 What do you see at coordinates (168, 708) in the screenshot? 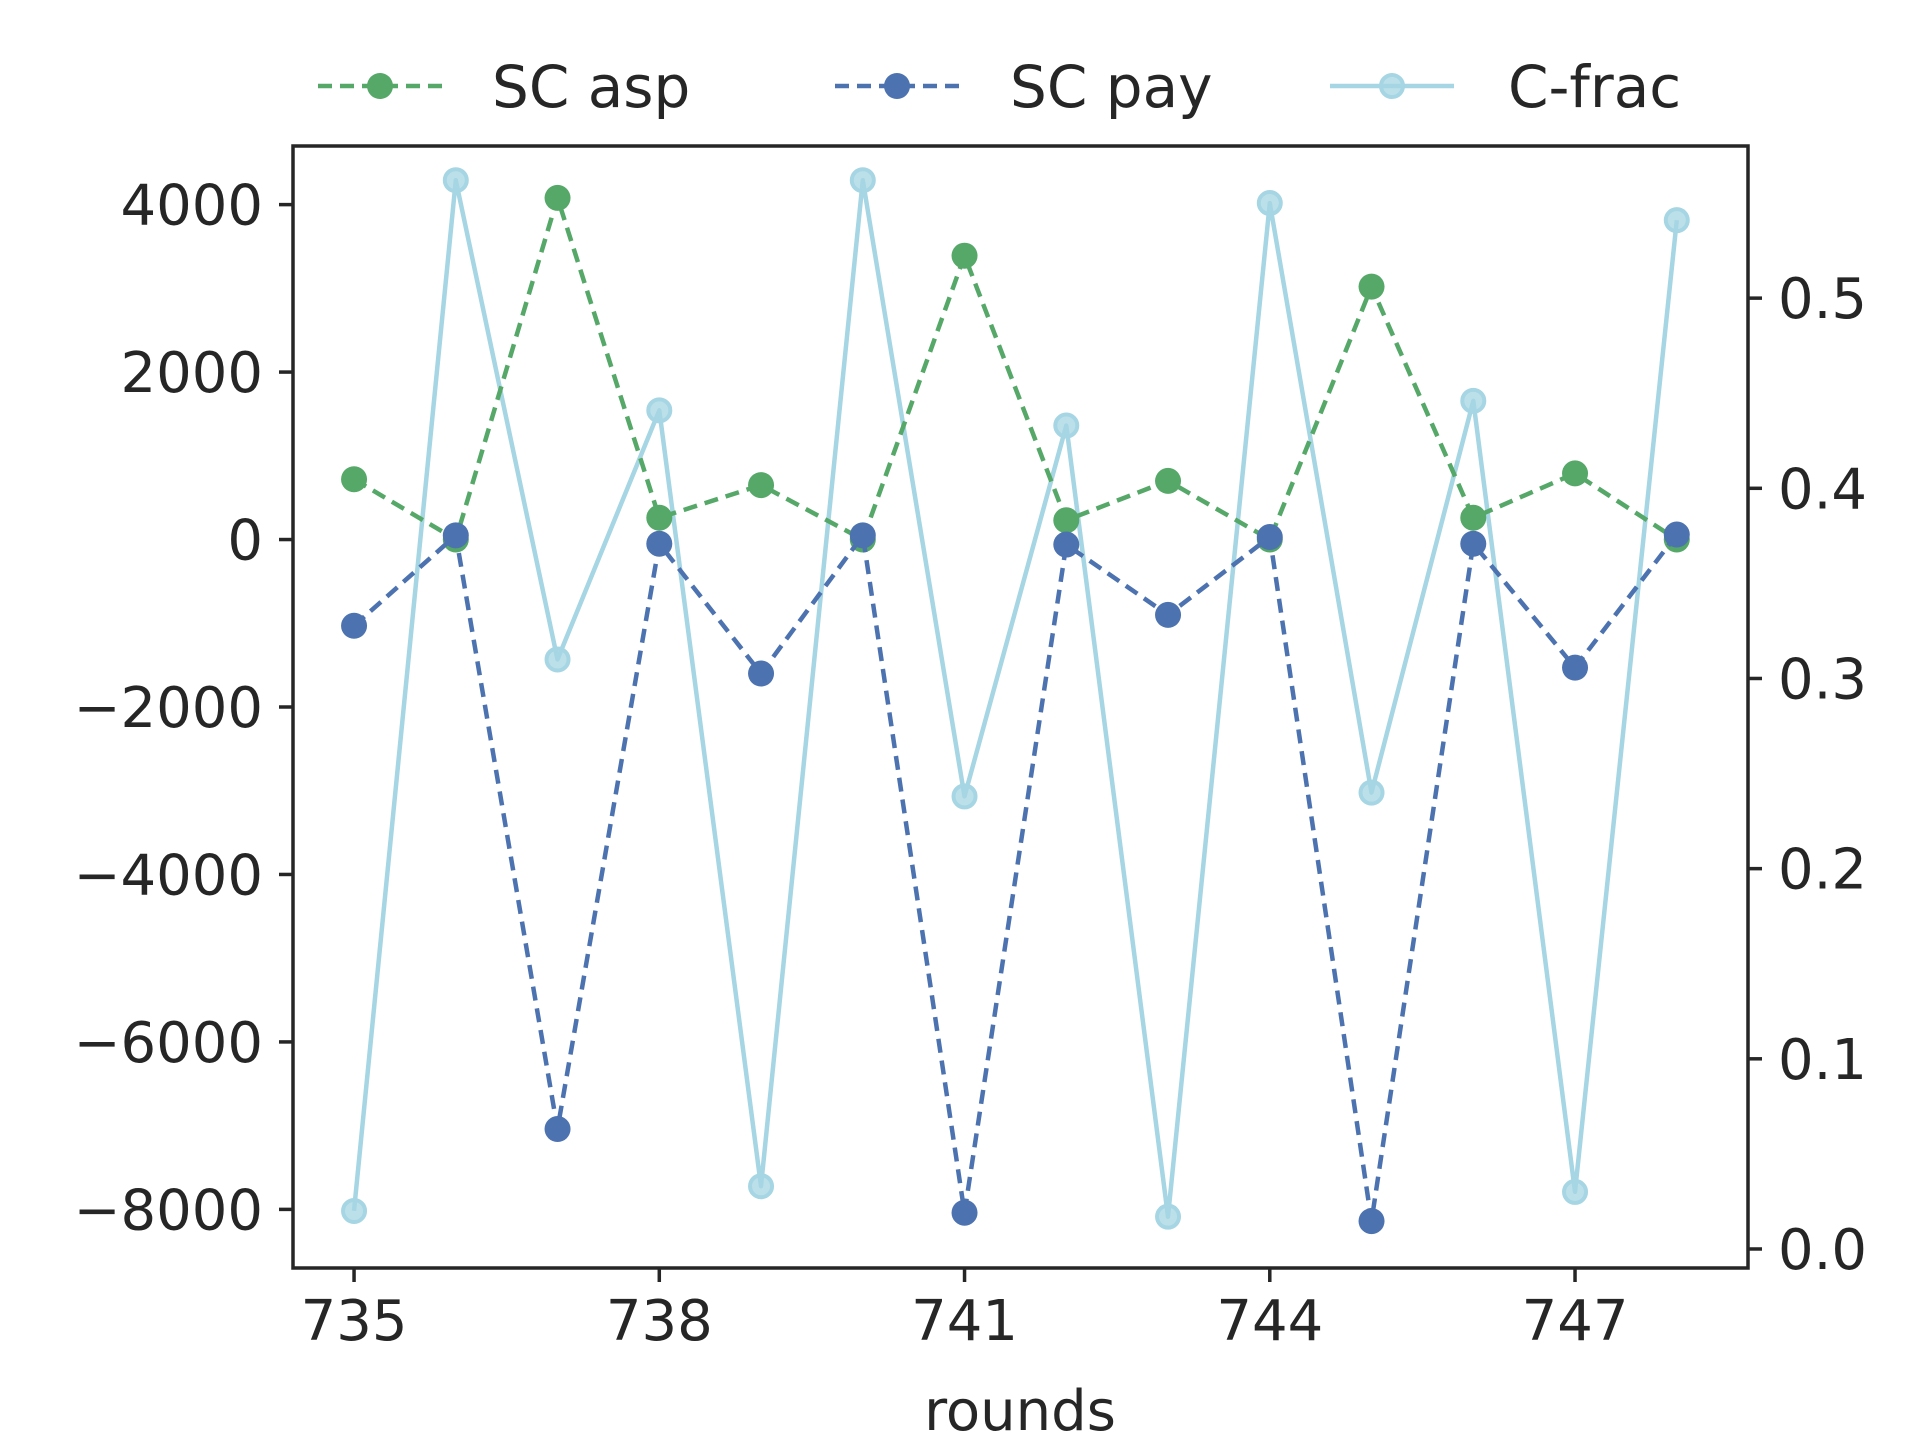
I see `y-tick-label: −2000` at bounding box center [168, 708].